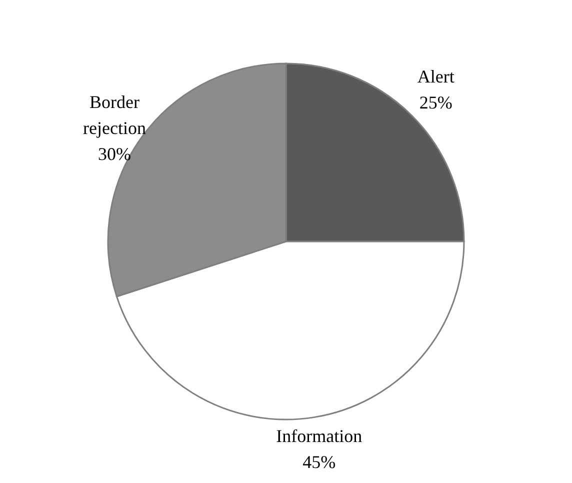 The width and height of the screenshot is (572, 483). I want to click on slice-label: Information, so click(319, 436).